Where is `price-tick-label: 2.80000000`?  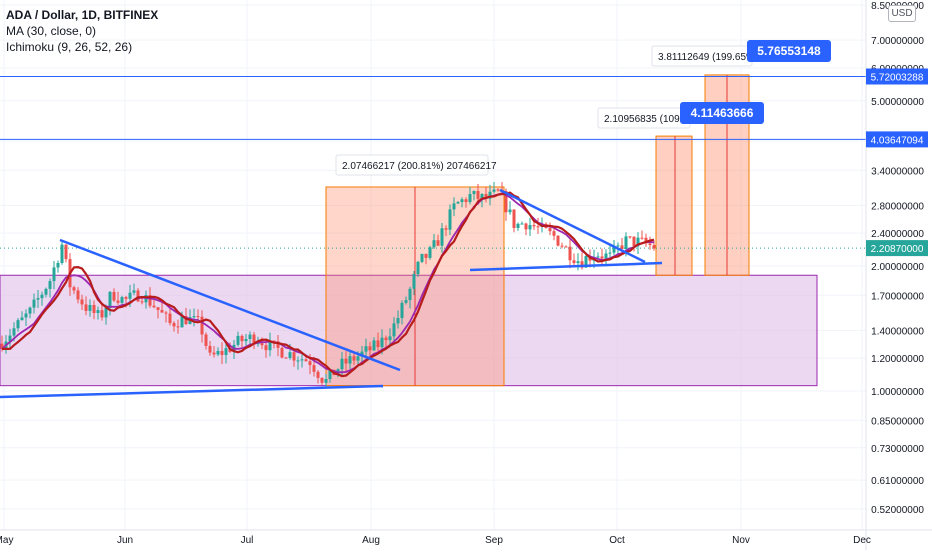 price-tick-label: 2.80000000 is located at coordinates (897, 206).